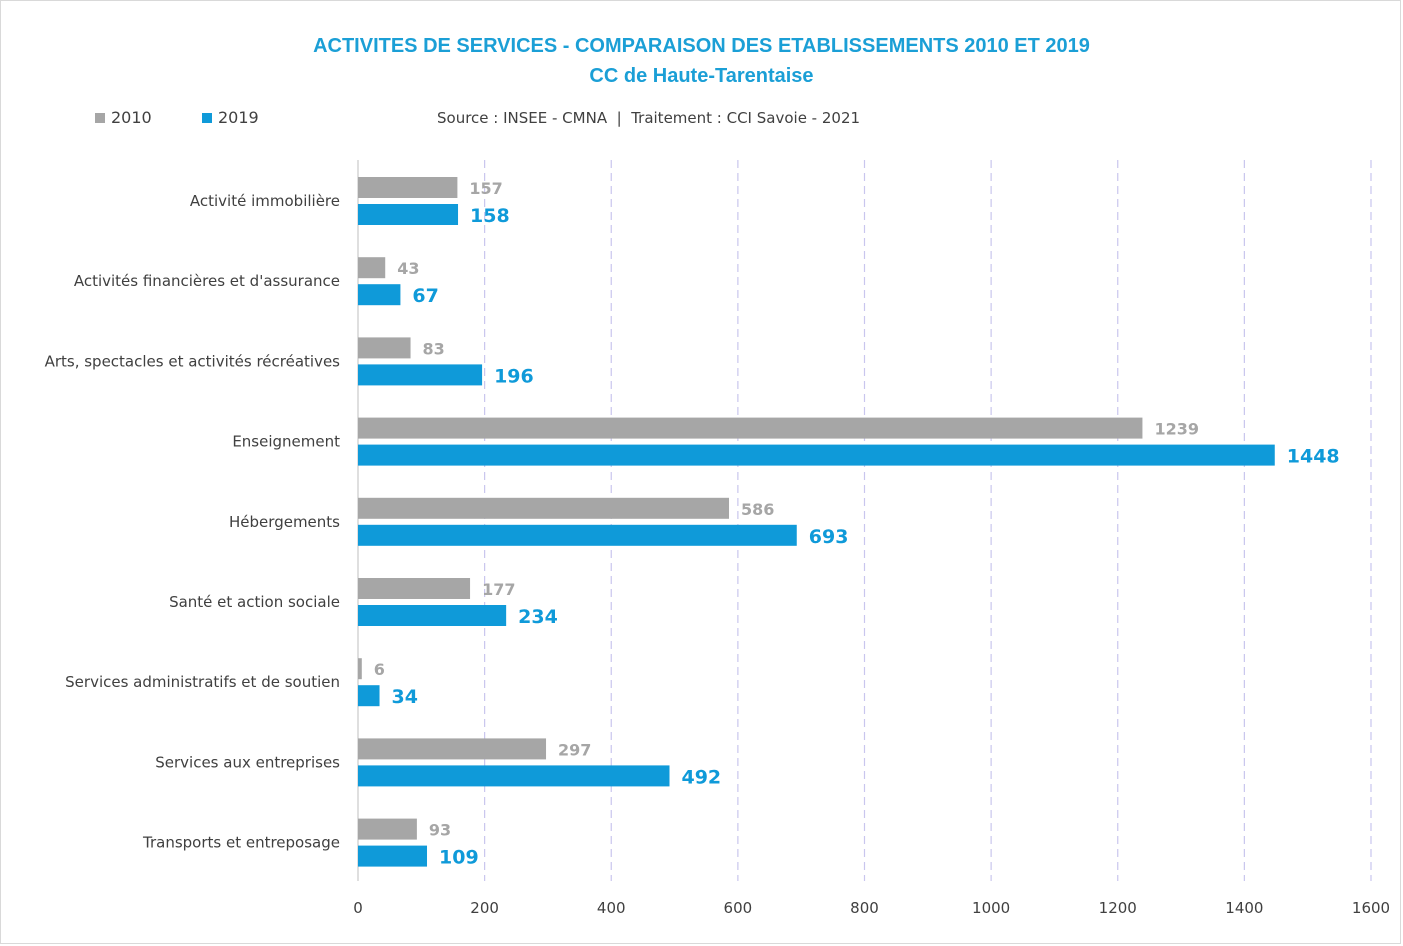 Image resolution: width=1403 pixels, height=946 pixels. I want to click on category-label: Transports et entreposage, so click(241, 843).